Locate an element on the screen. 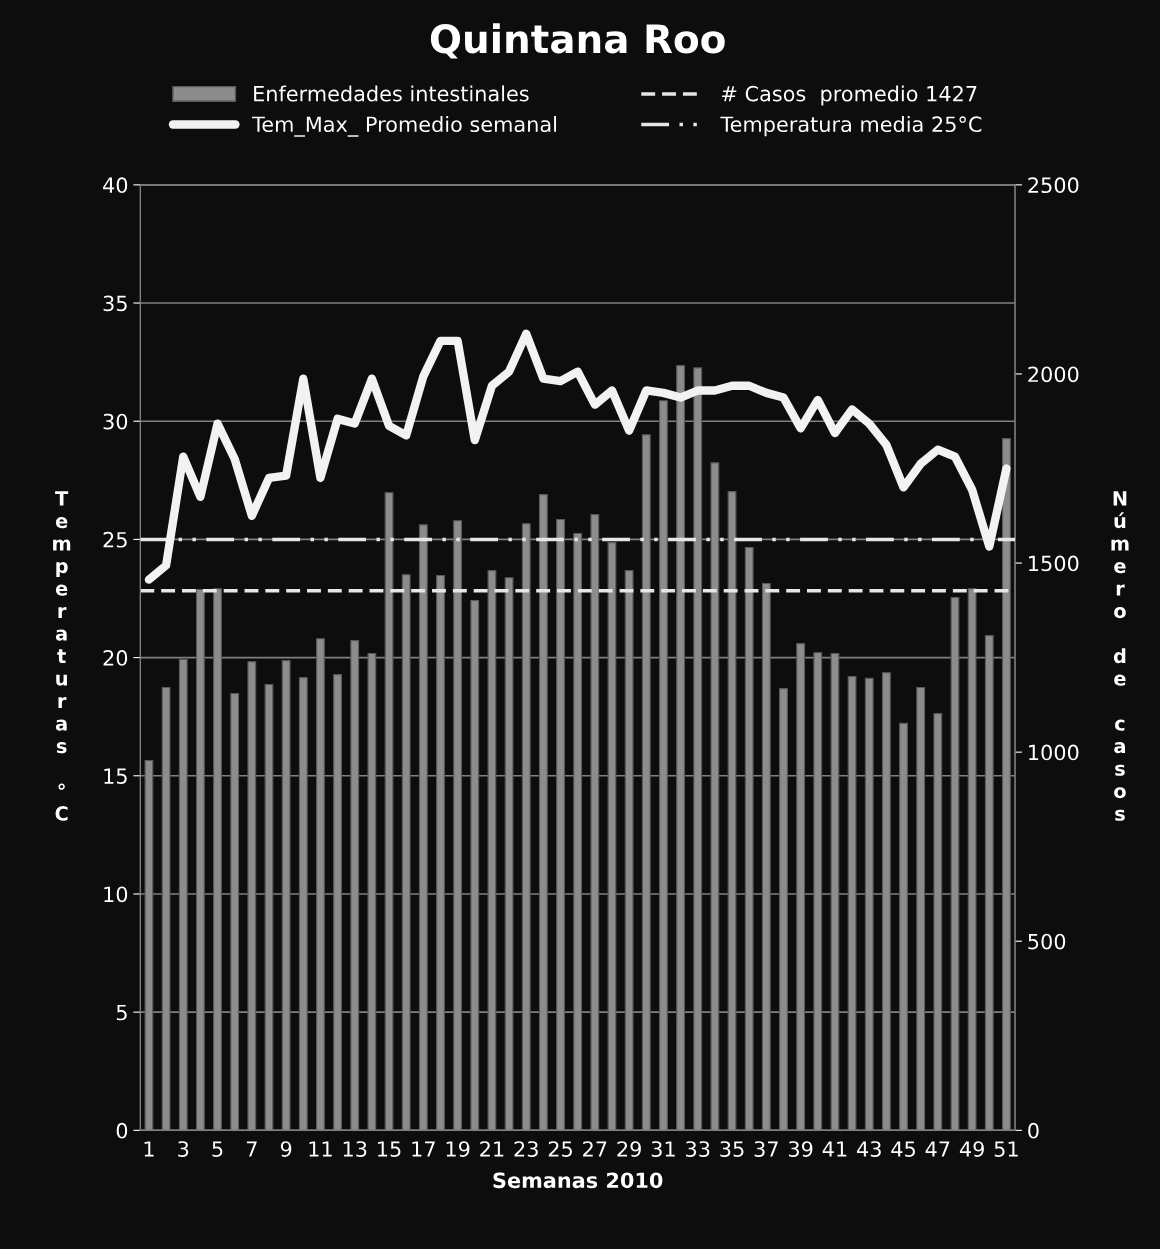 The image size is (1160, 1249). y2-tick-label: 0 is located at coordinates (1033, 1130).